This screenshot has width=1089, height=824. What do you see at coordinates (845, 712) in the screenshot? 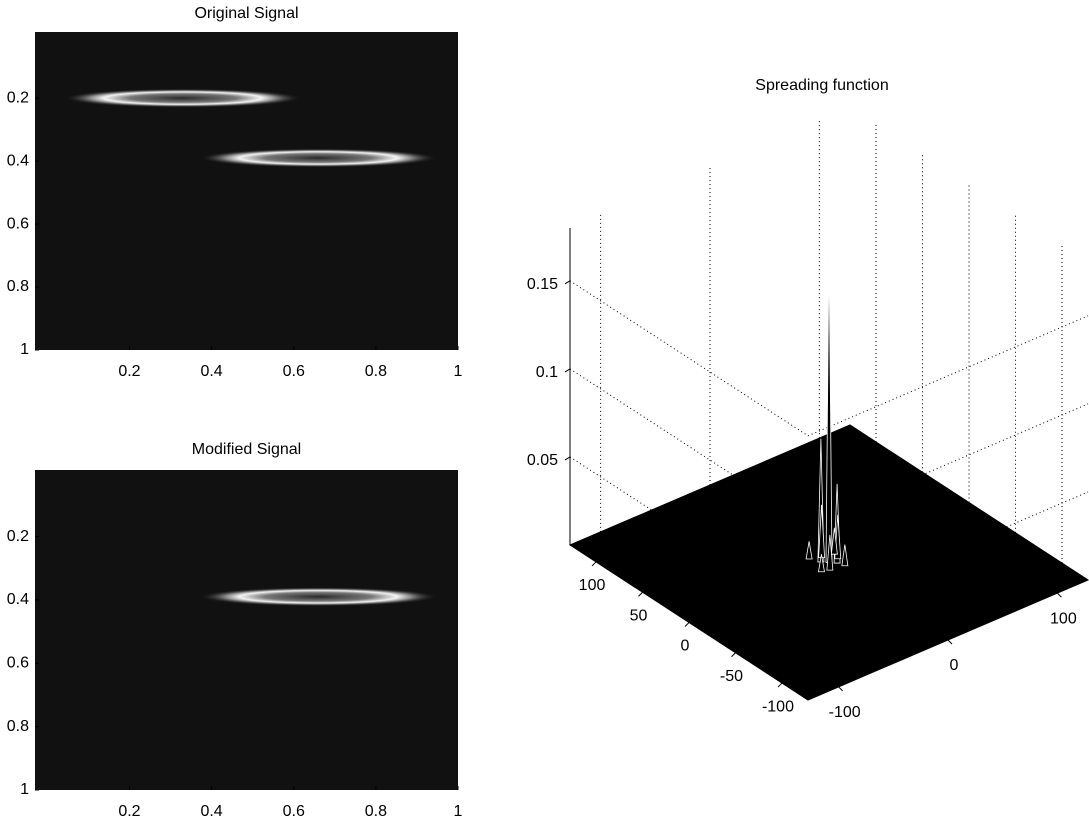
I see `y-tick-label: -100` at bounding box center [845, 712].